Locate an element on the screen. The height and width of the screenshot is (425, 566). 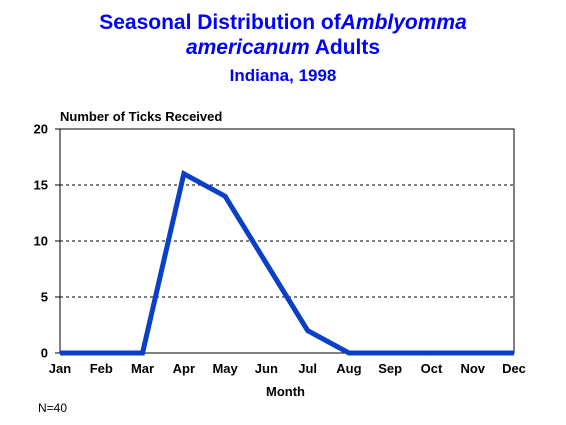
y-tick-label: 20 is located at coordinates (41, 129).